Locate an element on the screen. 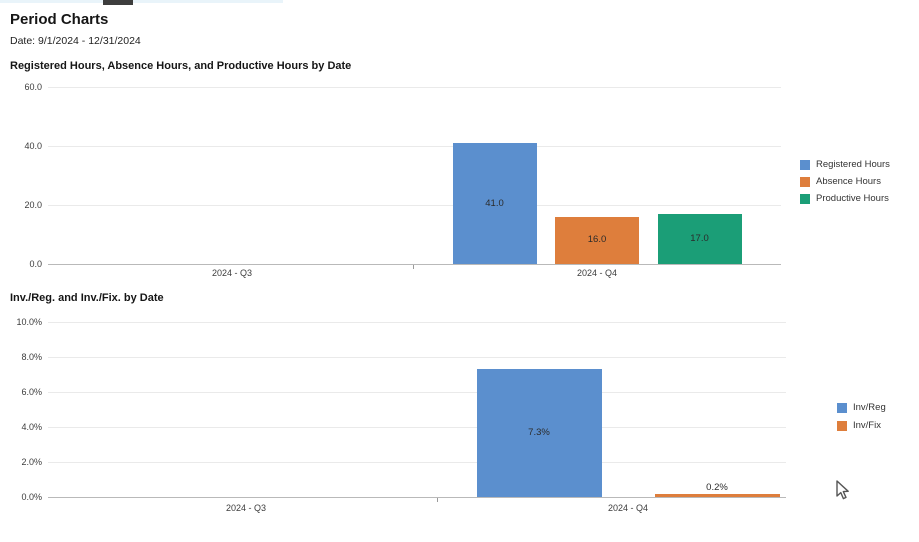 This screenshot has height=542, width=919. bar-absence-hours is located at coordinates (597, 240).